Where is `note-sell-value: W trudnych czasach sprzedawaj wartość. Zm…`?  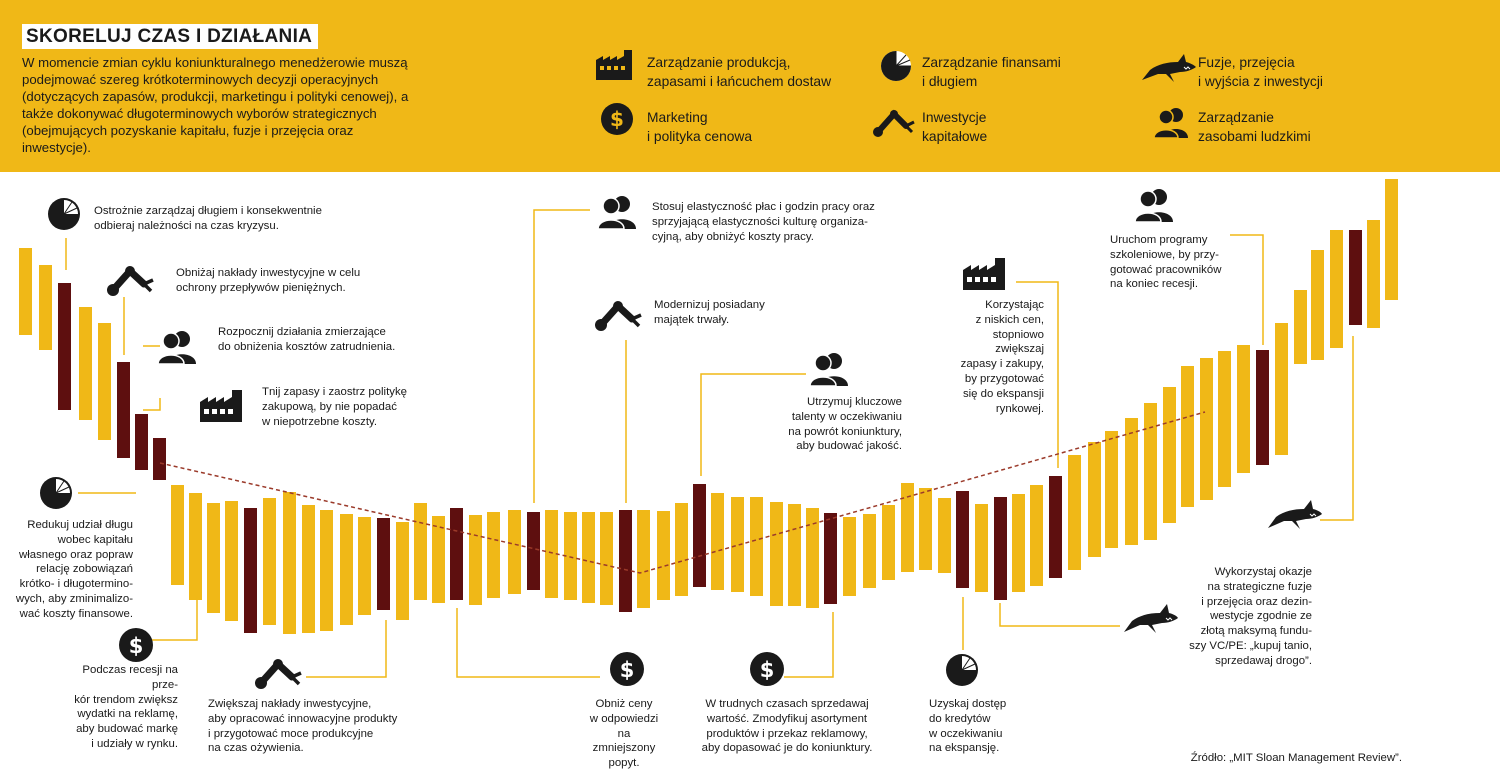
note-sell-value: W trudnych czasach sprzedawaj wartość. Zm… is located at coordinates (787, 726).